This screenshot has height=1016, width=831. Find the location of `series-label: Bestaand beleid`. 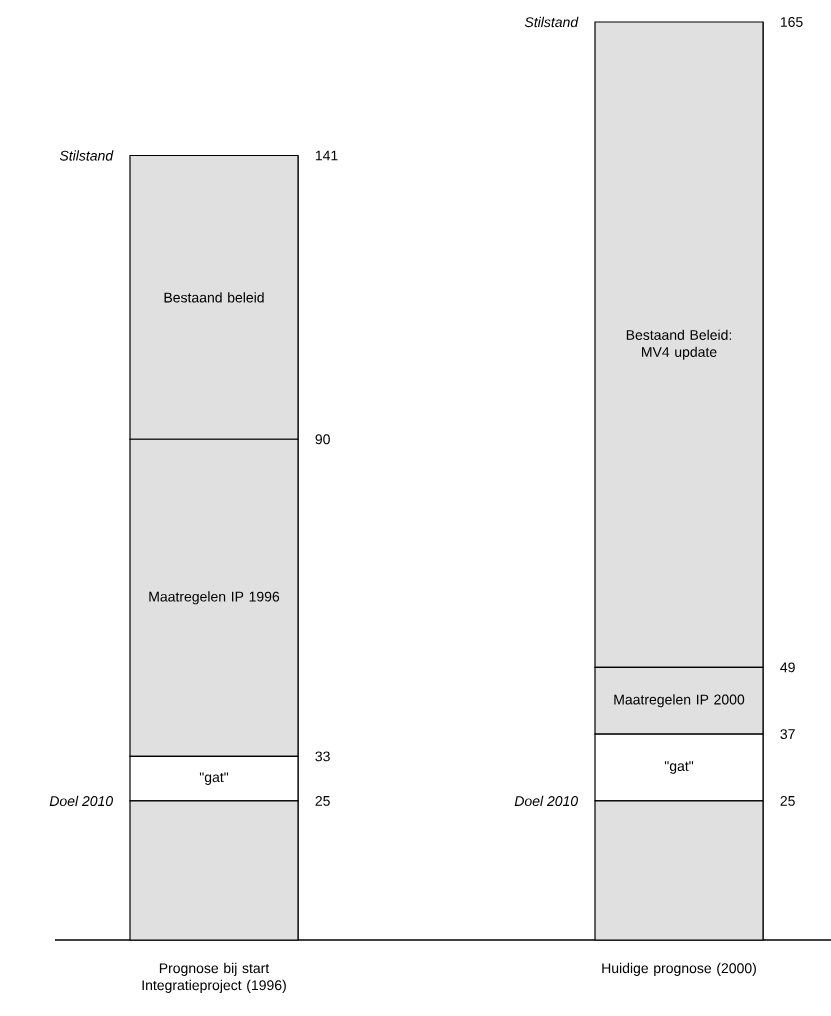

series-label: Bestaand beleid is located at coordinates (214, 297).